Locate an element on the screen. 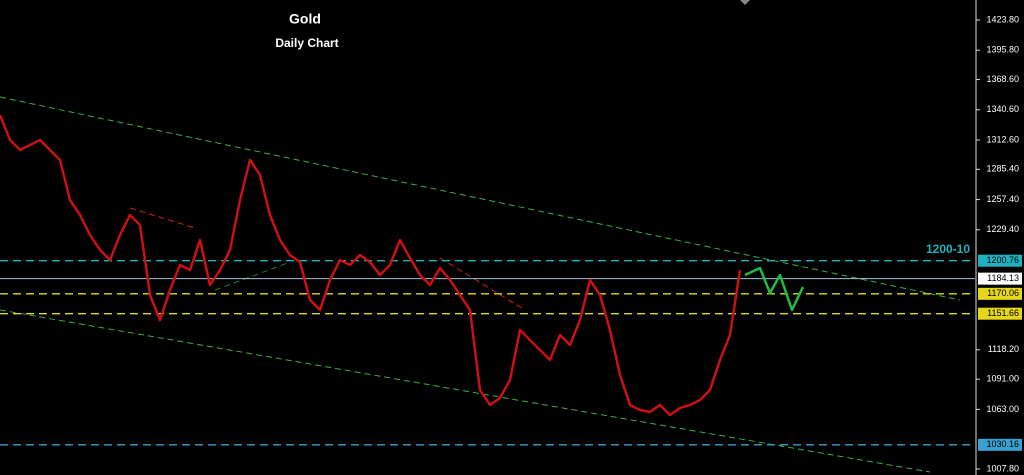 This screenshot has height=475, width=1024. level-label: 1200.76 is located at coordinates (1002, 260).